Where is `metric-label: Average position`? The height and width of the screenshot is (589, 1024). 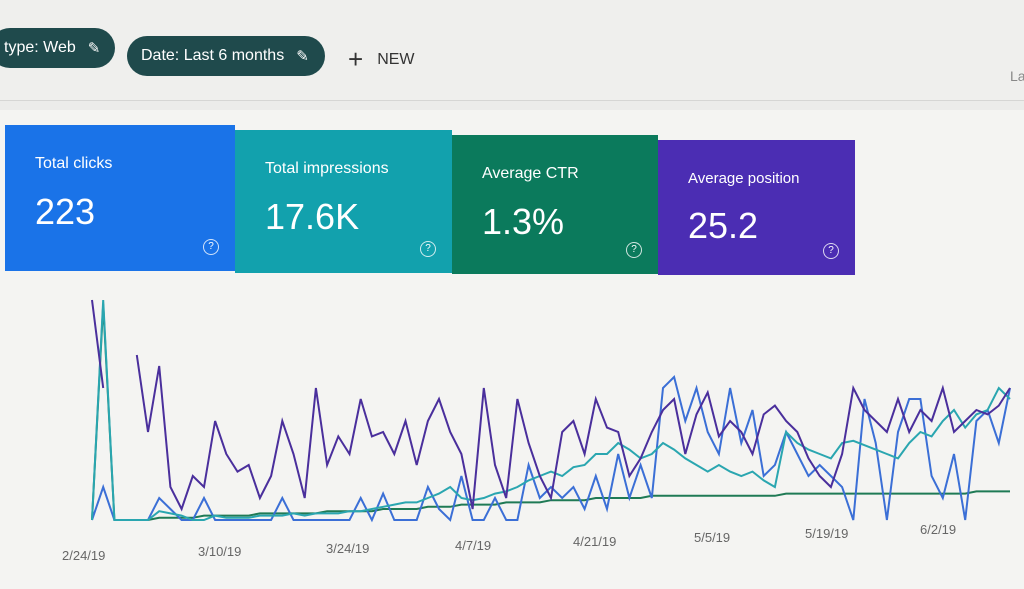
metric-label: Average position is located at coordinates (744, 178).